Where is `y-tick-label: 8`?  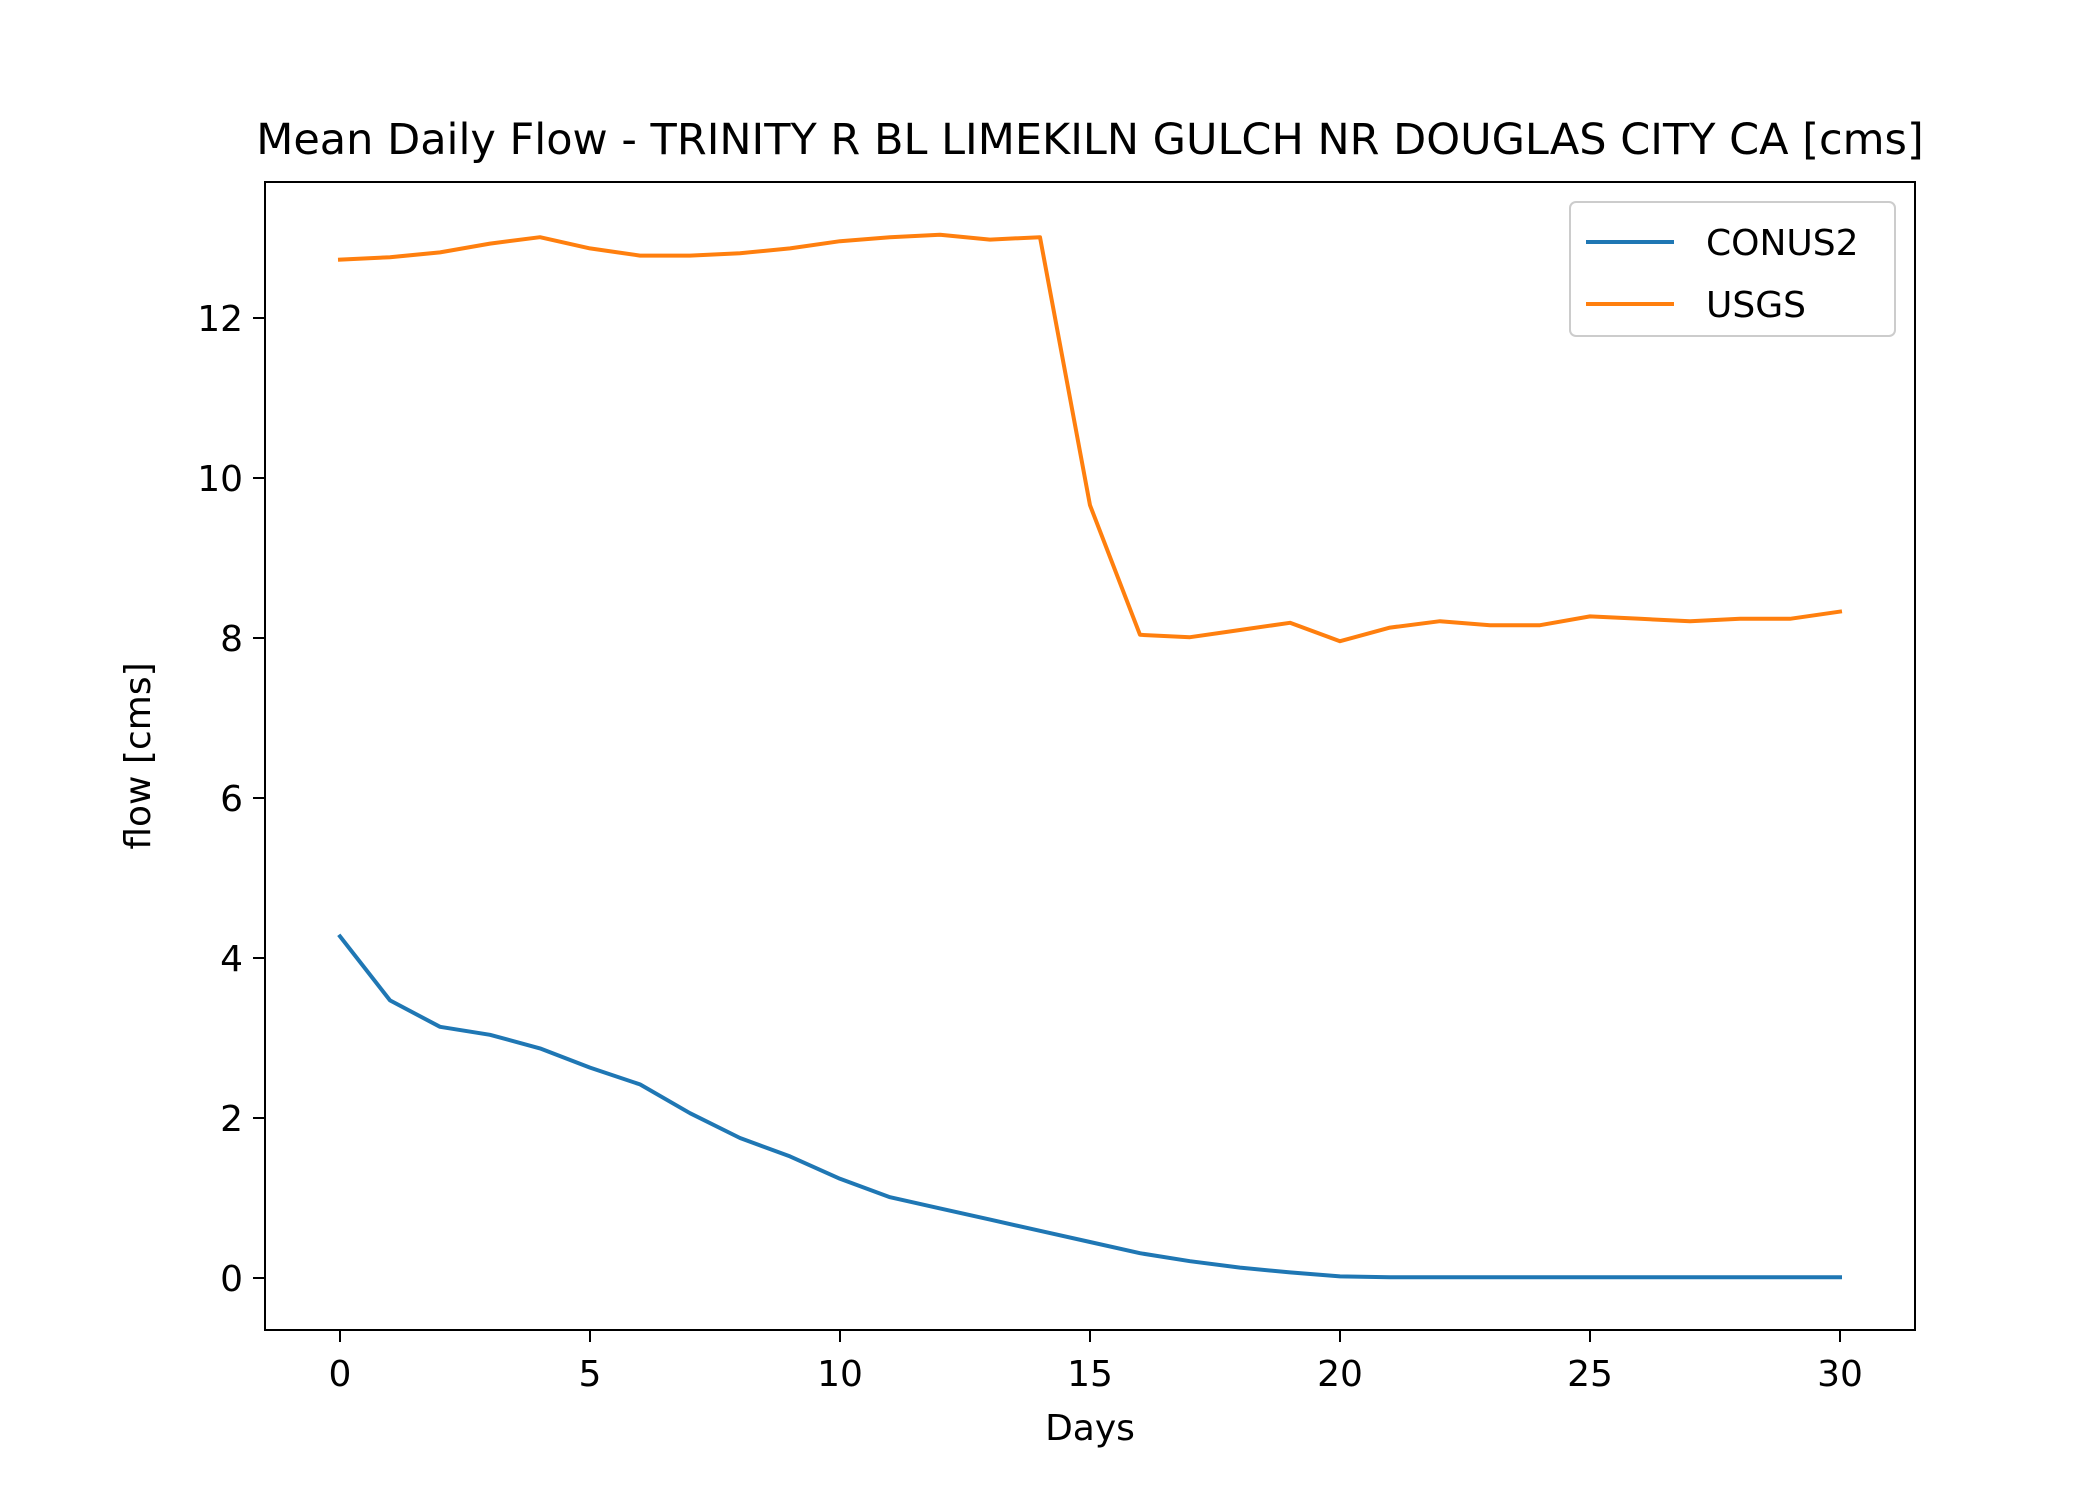 y-tick-label: 8 is located at coordinates (231, 639).